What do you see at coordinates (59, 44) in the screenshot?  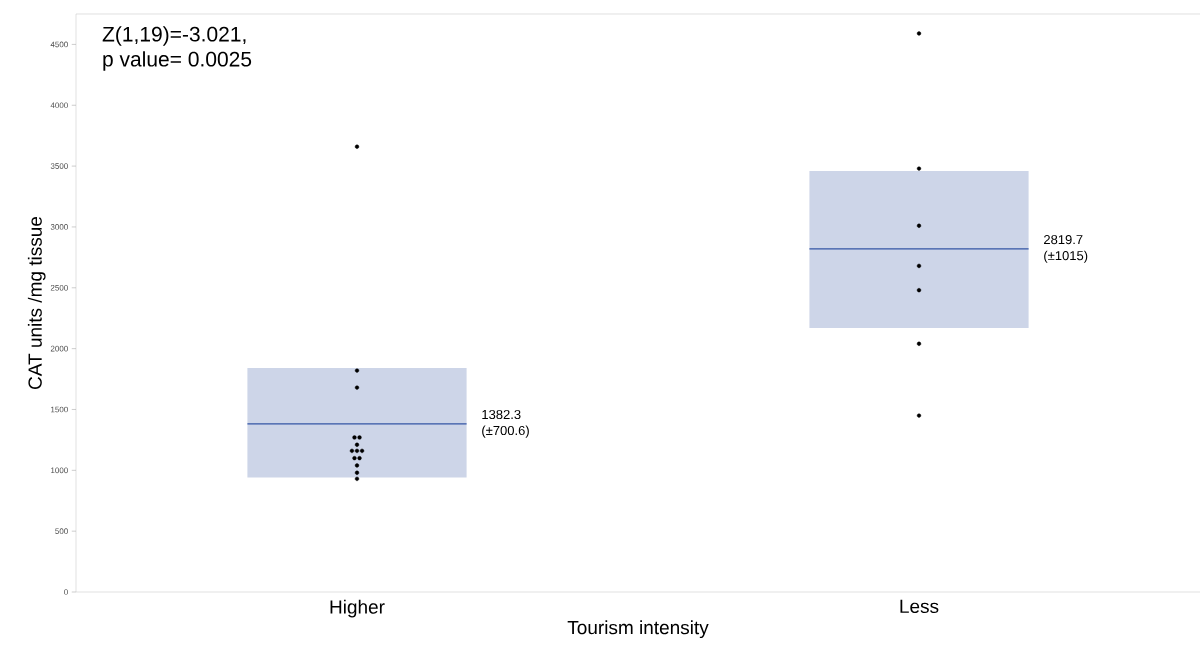 I see `y-tick-label: 4500` at bounding box center [59, 44].